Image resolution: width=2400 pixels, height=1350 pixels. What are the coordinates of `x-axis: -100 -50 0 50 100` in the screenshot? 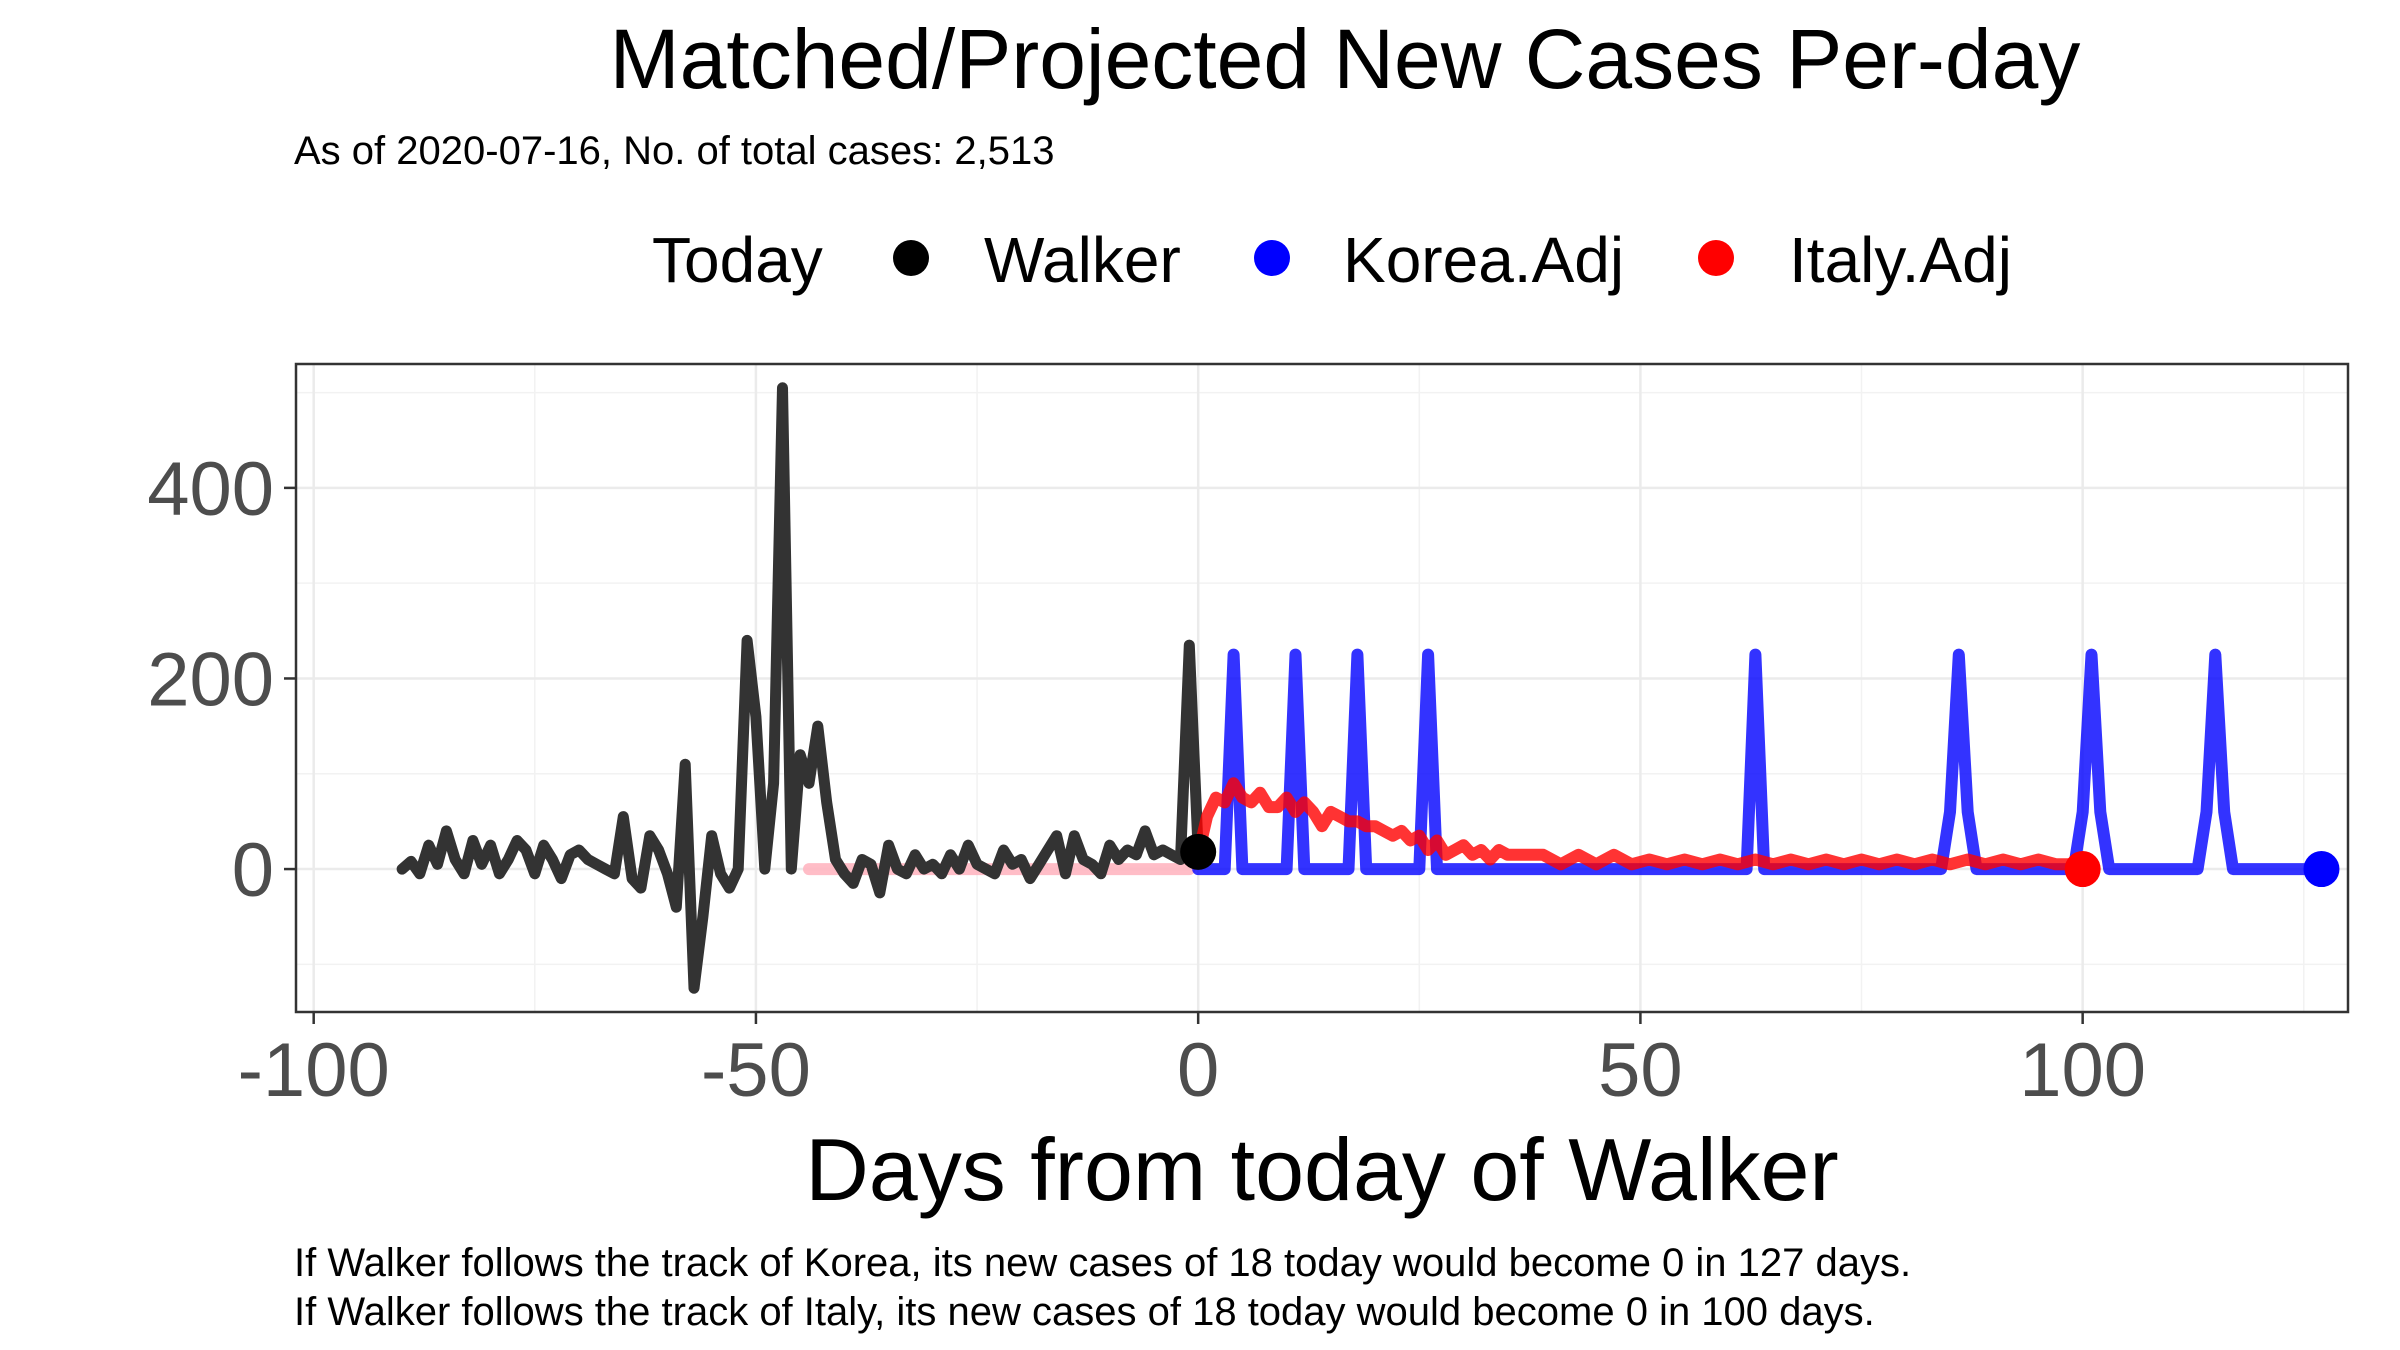 It's located at (1192, 1062).